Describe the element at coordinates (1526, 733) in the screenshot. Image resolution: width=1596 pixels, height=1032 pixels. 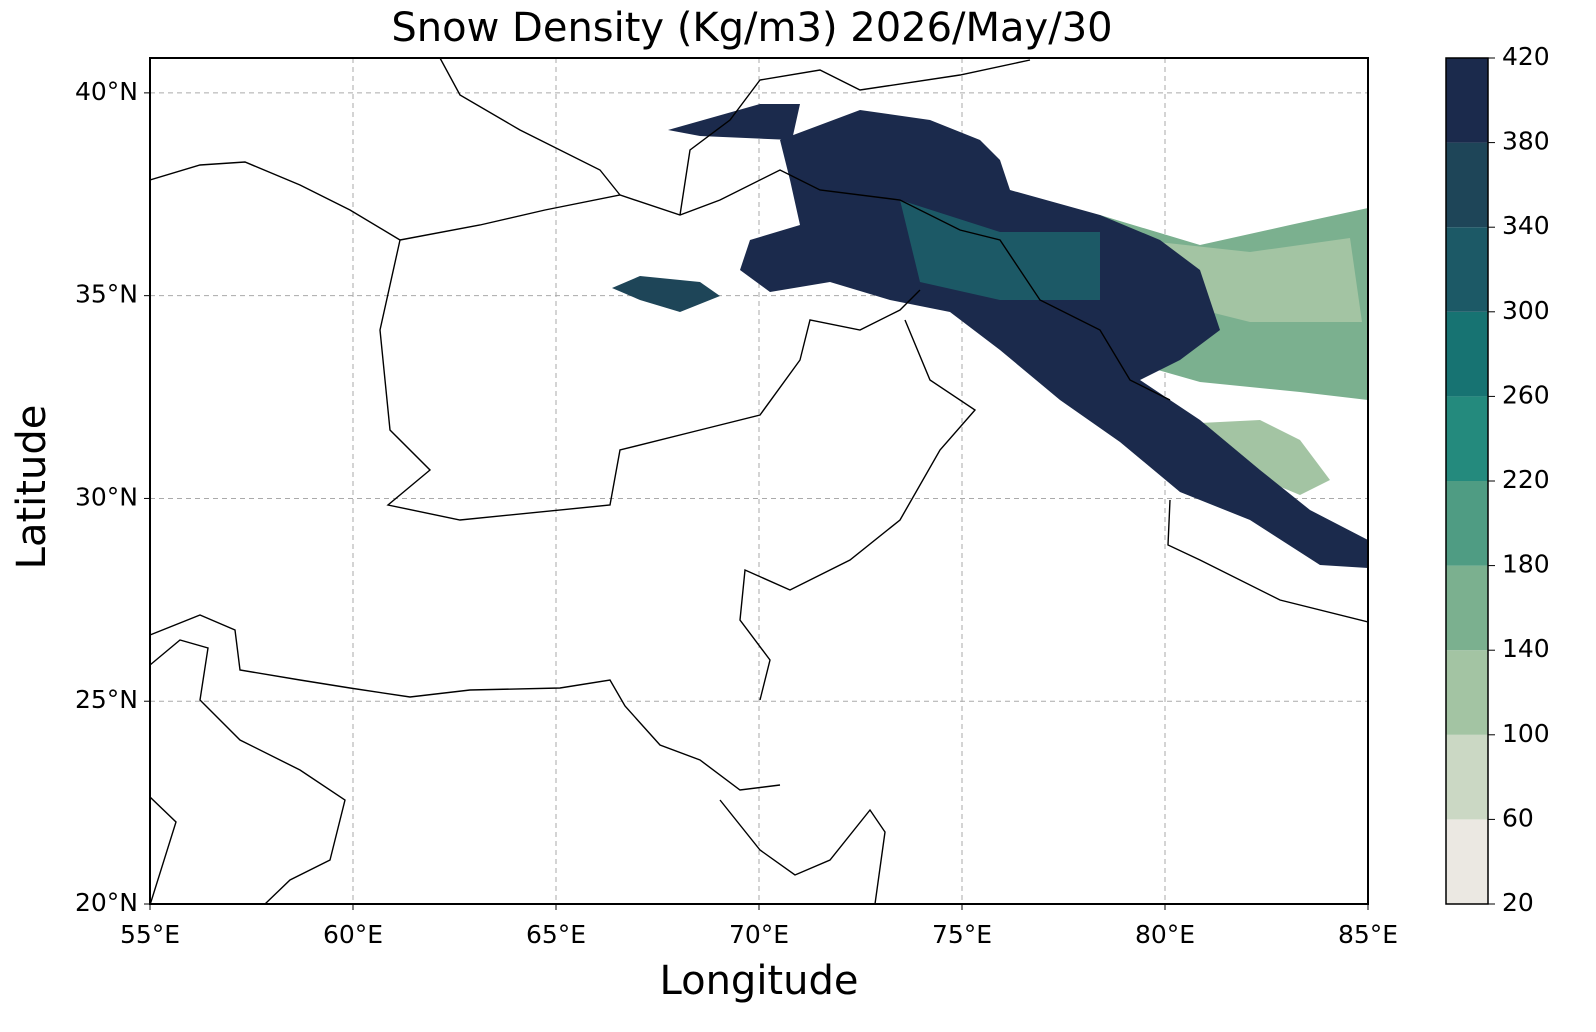
I see `colorbar-tick-label: 100` at that location.